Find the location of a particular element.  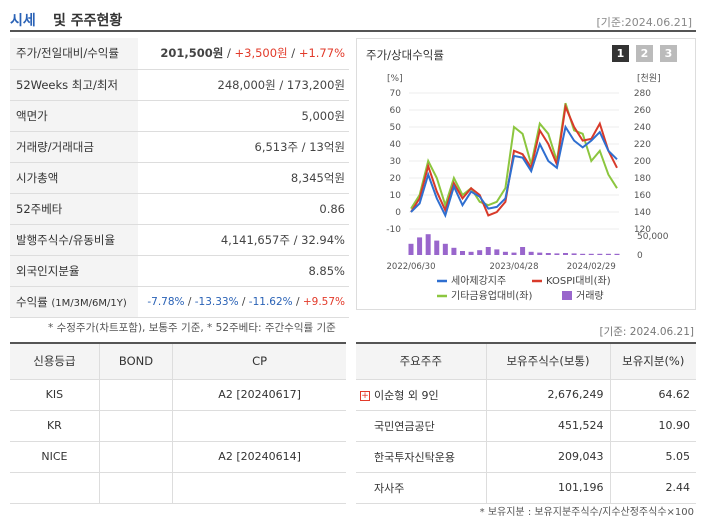

right-axis-tick: 120 is located at coordinates (642, 230).